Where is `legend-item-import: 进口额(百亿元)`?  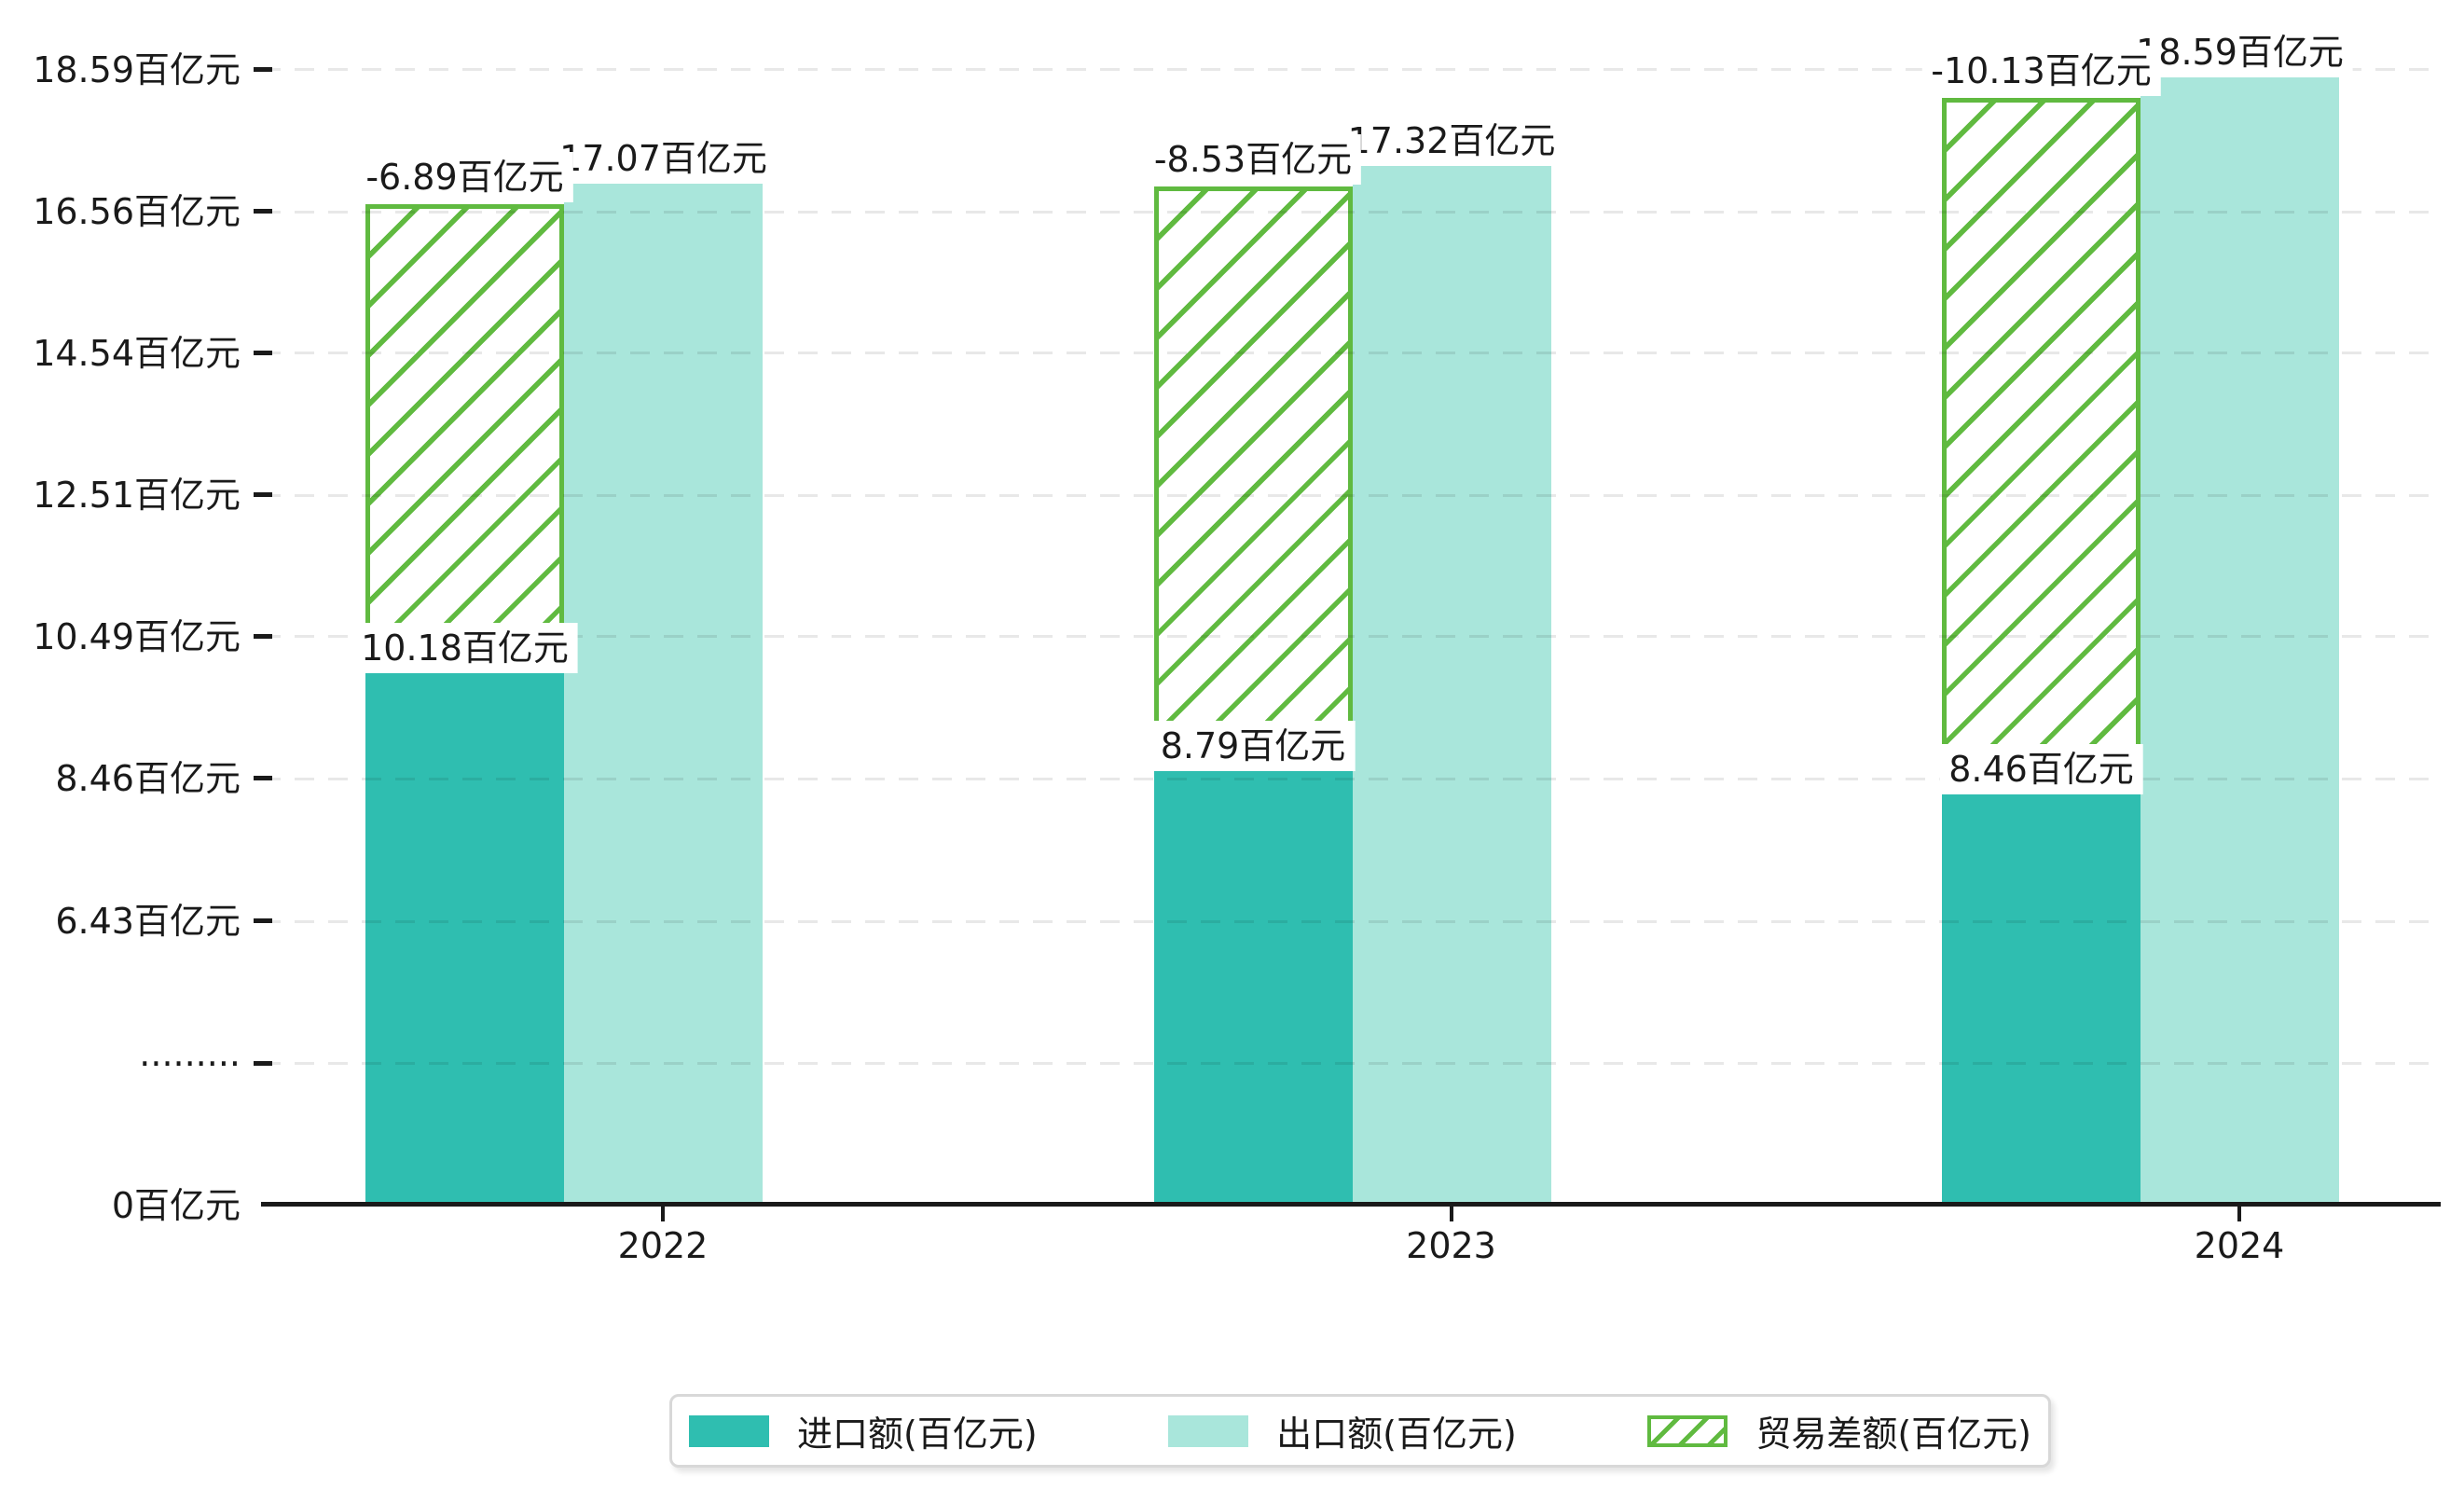 legend-item-import: 进口额(百亿元) is located at coordinates (864, 1430).